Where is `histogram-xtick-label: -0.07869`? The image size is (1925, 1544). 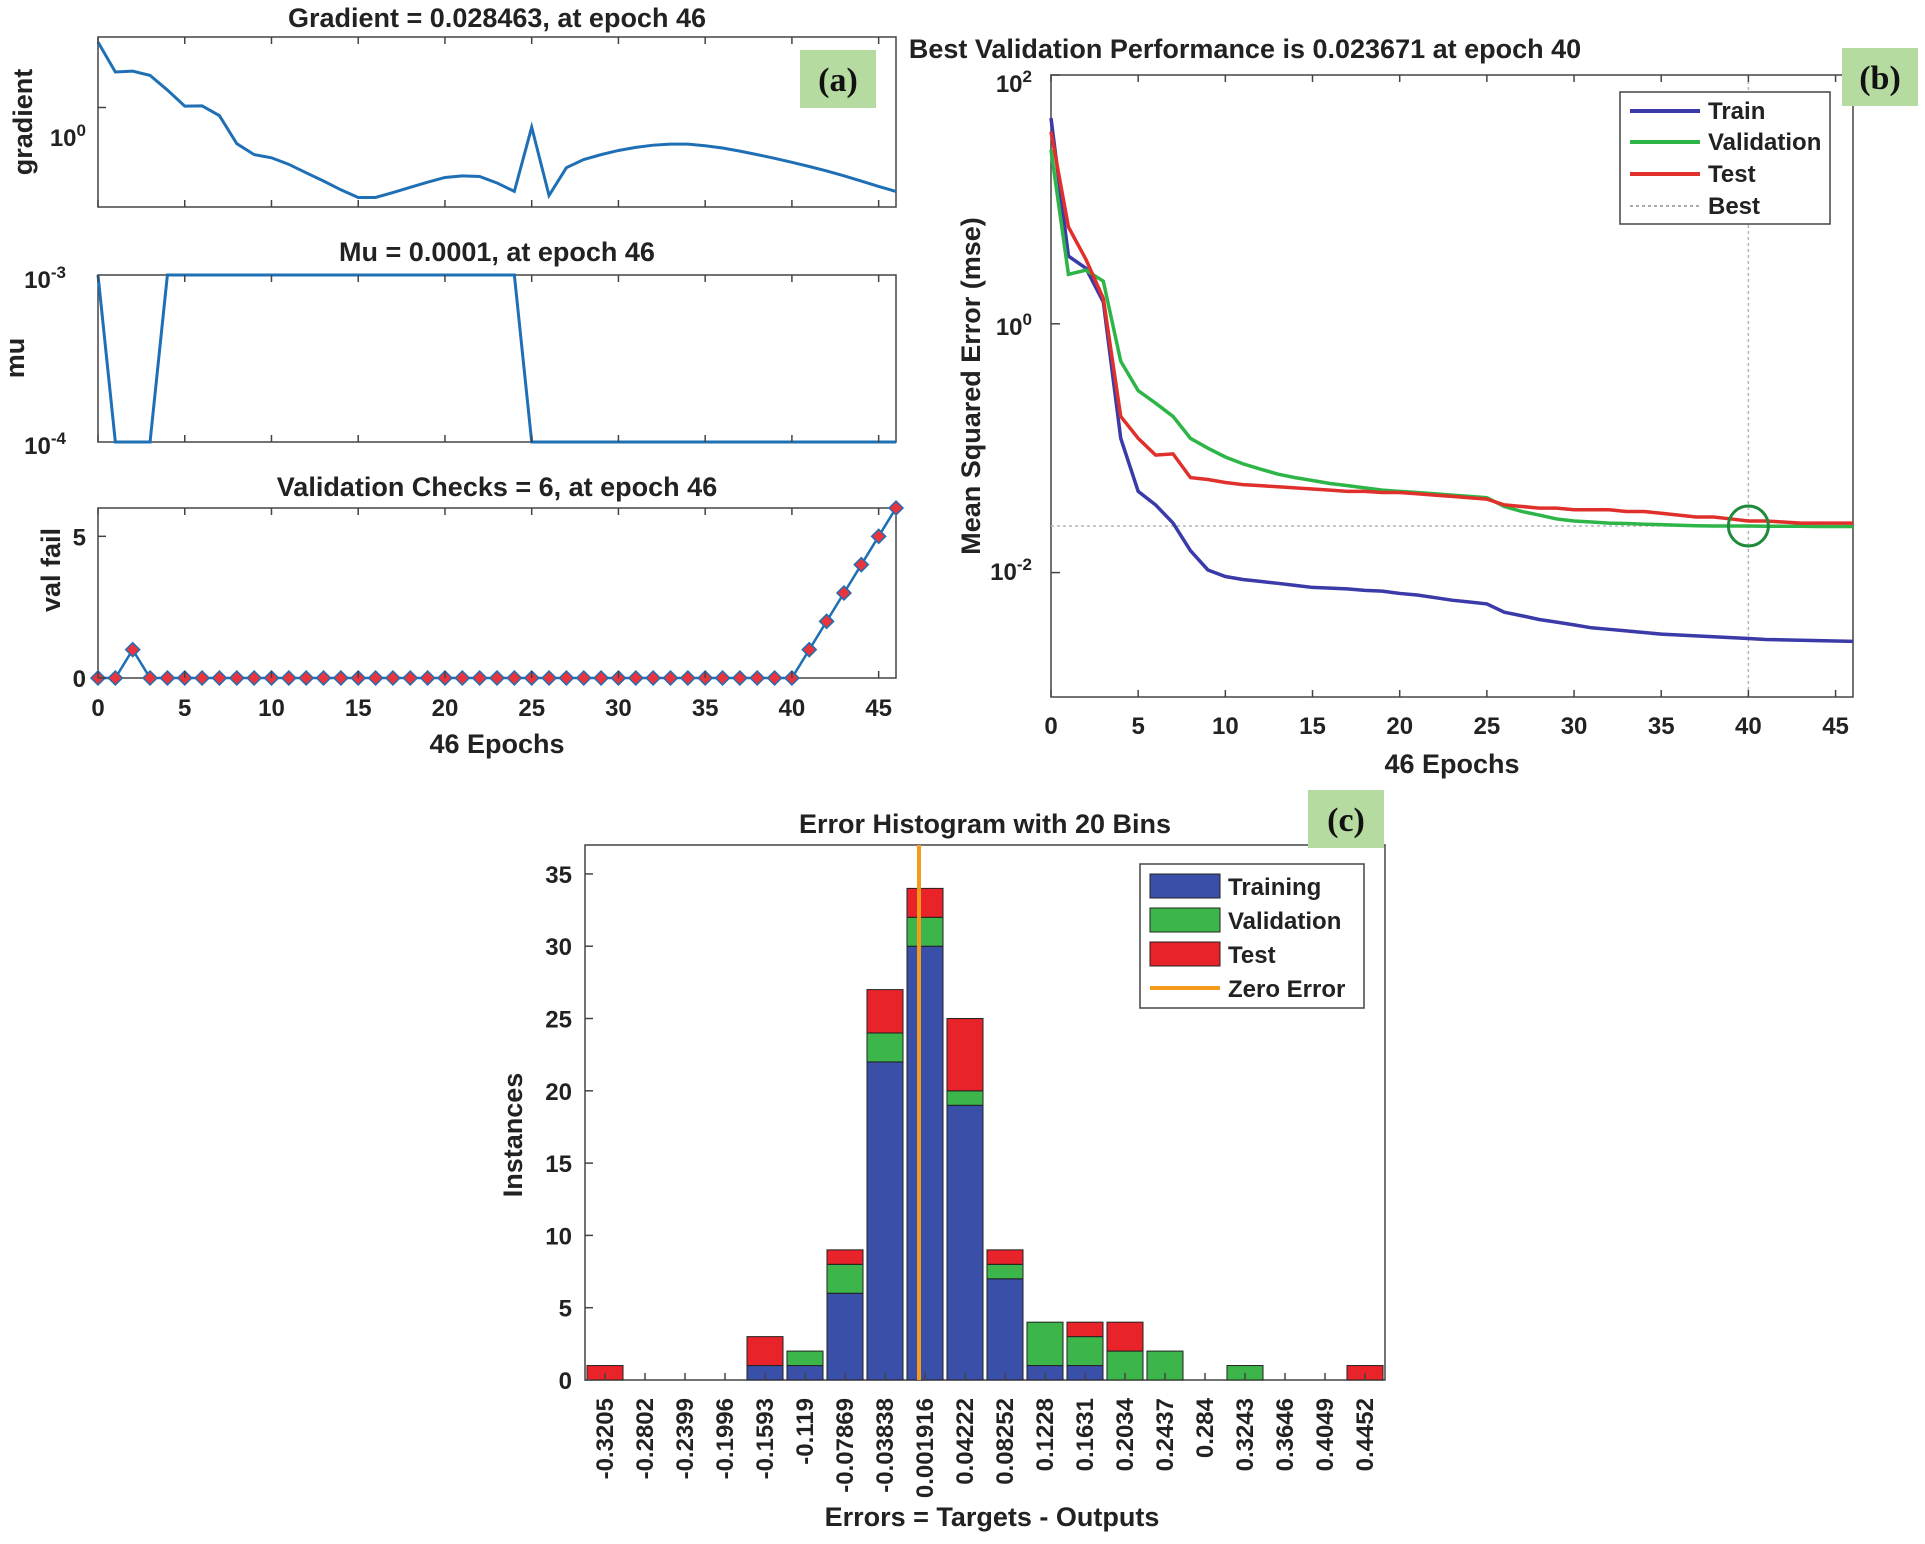 histogram-xtick-label: -0.07869 is located at coordinates (845, 1445).